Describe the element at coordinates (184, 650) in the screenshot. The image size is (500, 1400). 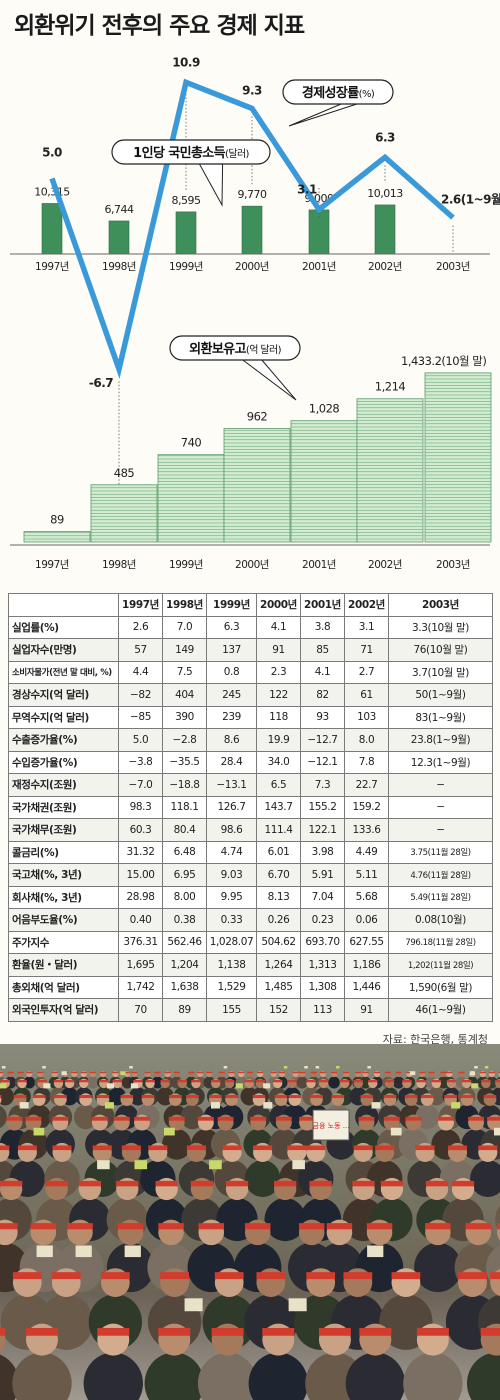
I see `table-cell: 149` at that location.